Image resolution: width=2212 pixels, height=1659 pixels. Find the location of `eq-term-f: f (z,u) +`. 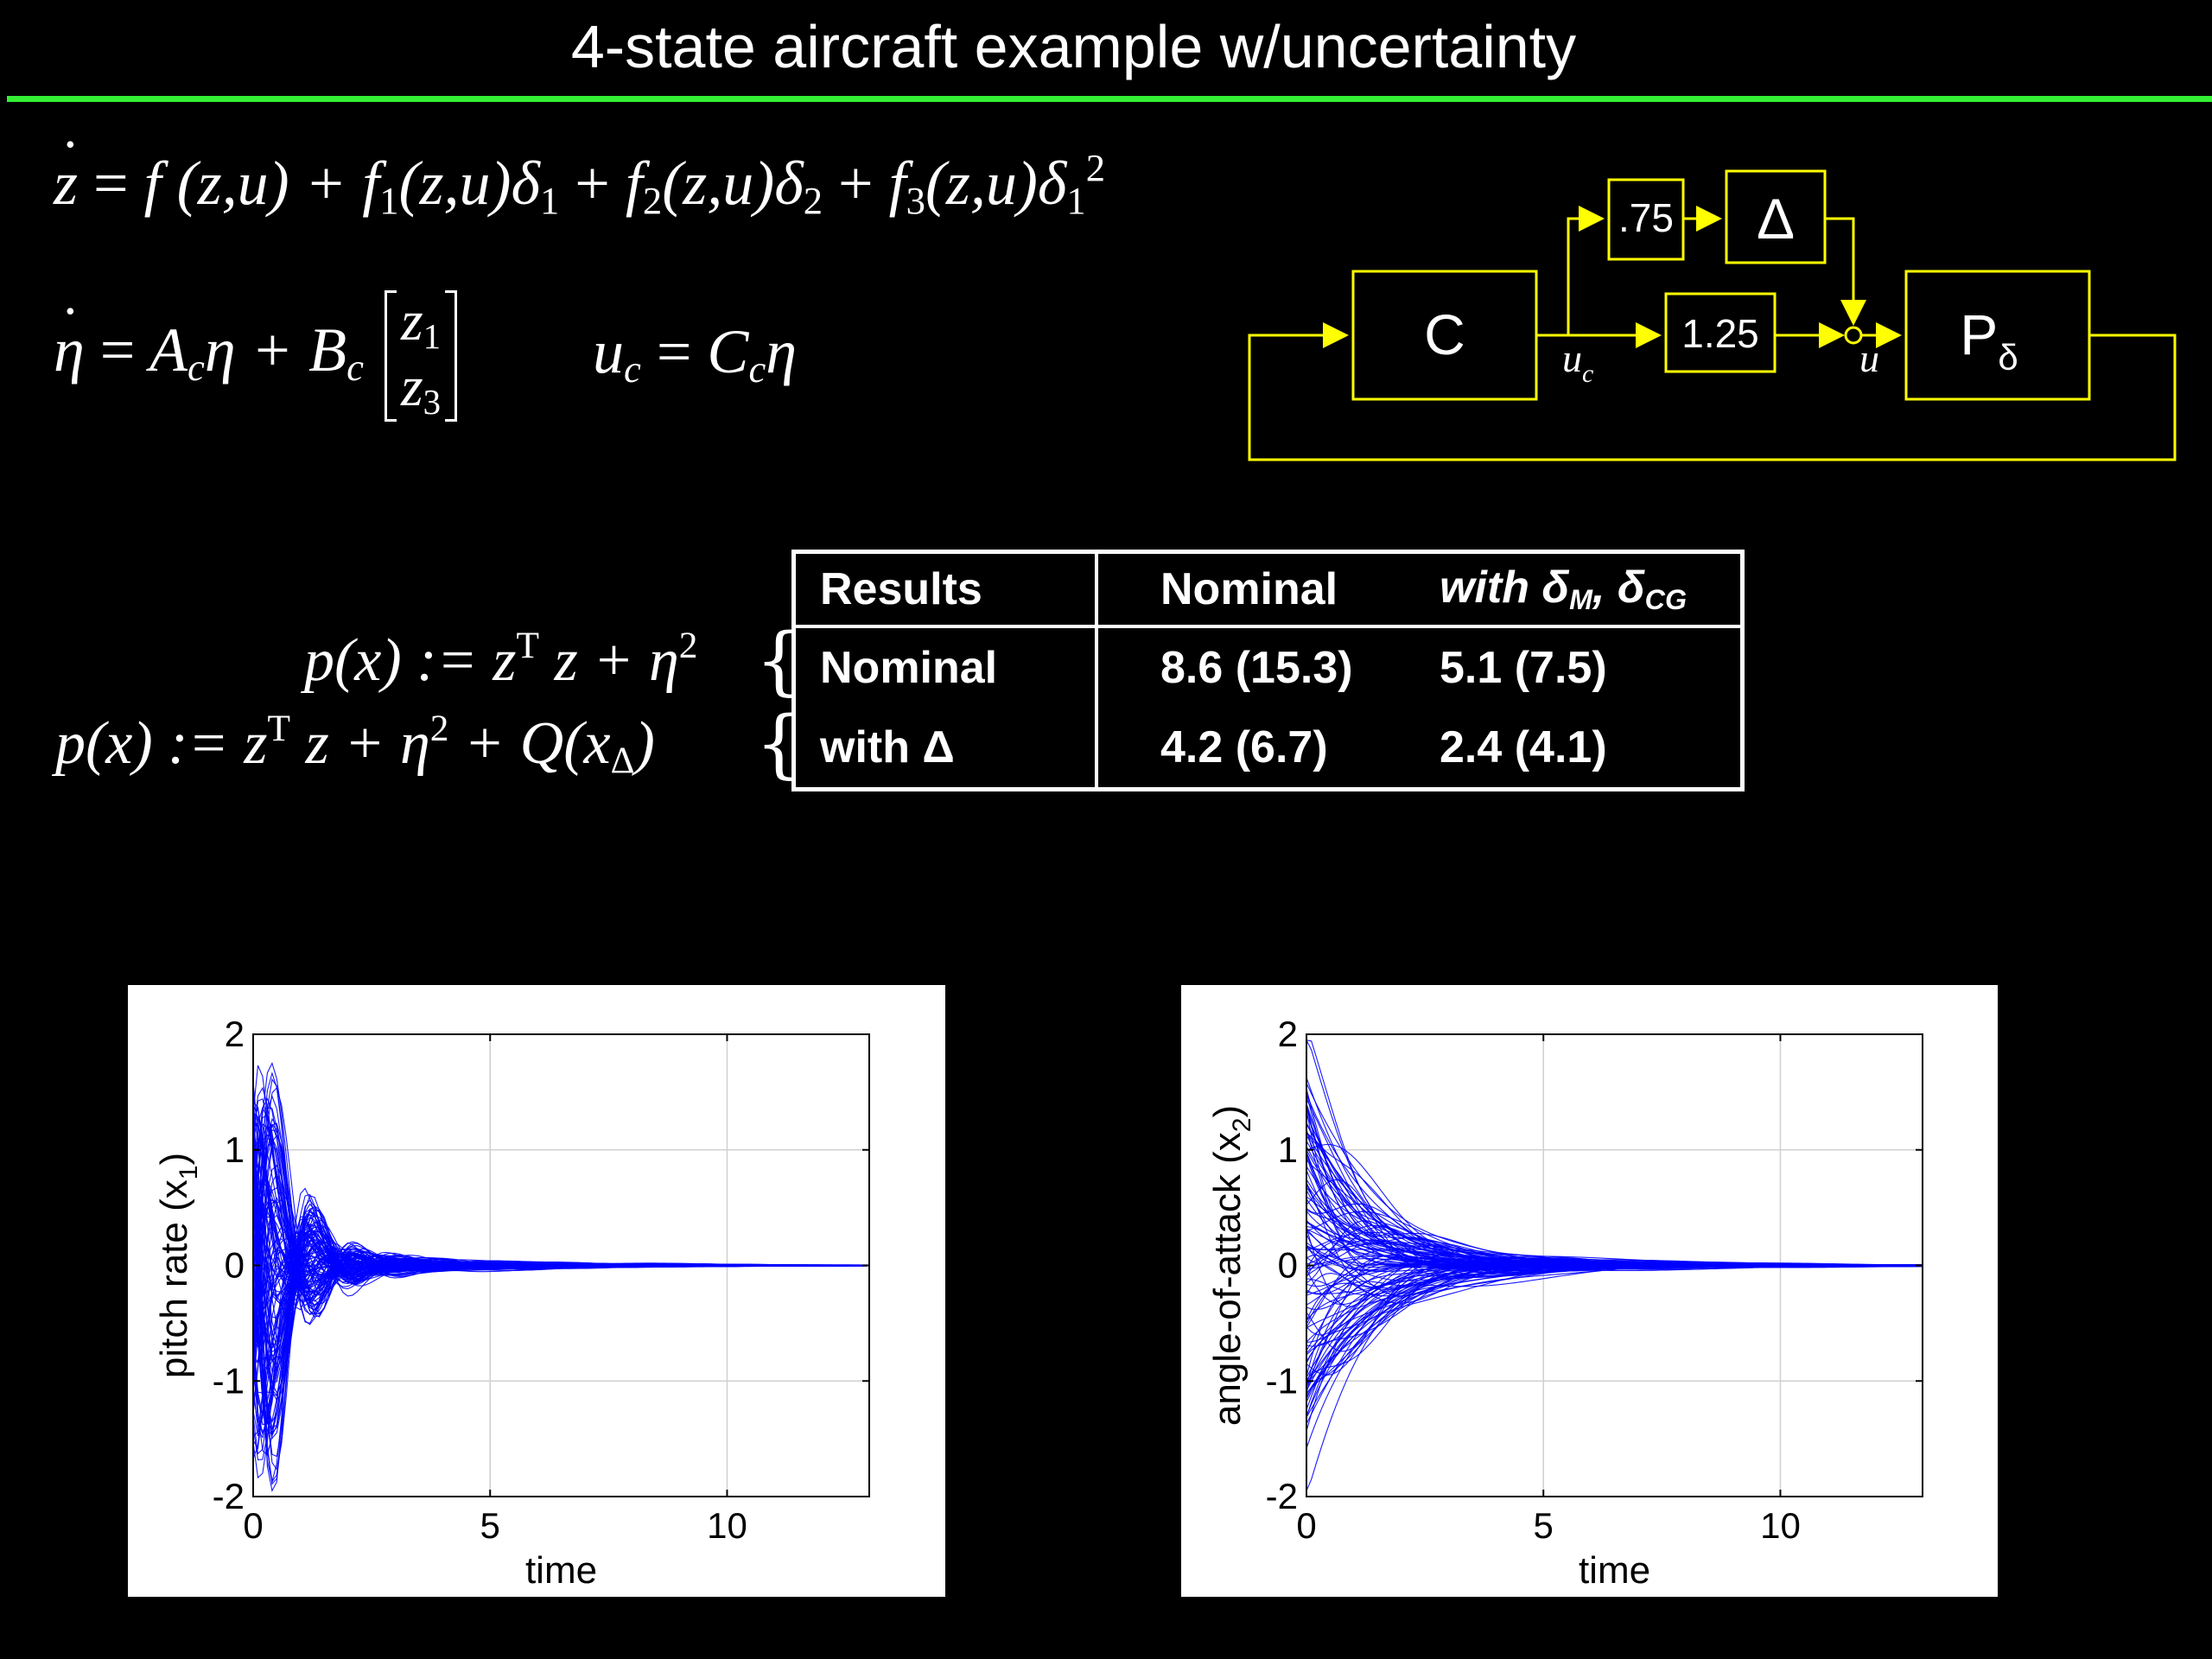

eq-term-f: f (z,u) + is located at coordinates (245, 183).